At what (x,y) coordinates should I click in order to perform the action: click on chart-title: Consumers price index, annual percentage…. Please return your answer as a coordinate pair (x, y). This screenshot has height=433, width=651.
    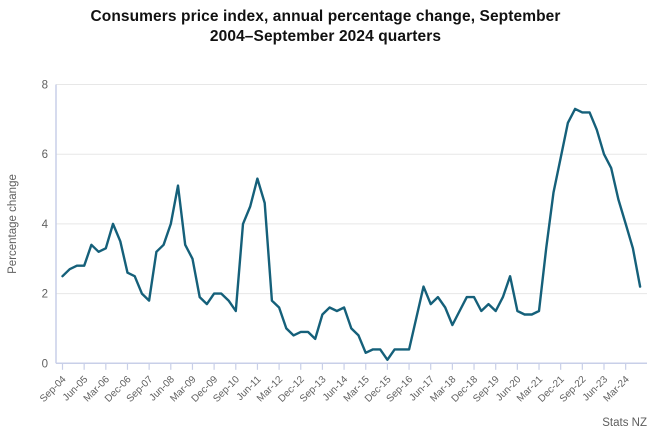
    Looking at the image, I should click on (325, 27).